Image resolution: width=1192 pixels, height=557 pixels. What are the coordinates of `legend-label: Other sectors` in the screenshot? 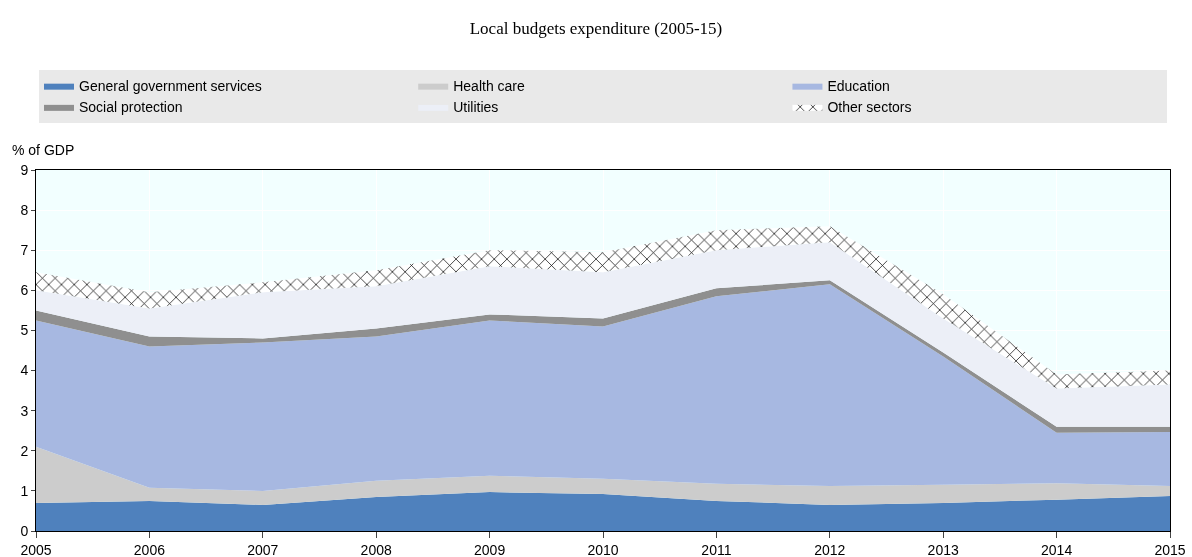 It's located at (869, 107).